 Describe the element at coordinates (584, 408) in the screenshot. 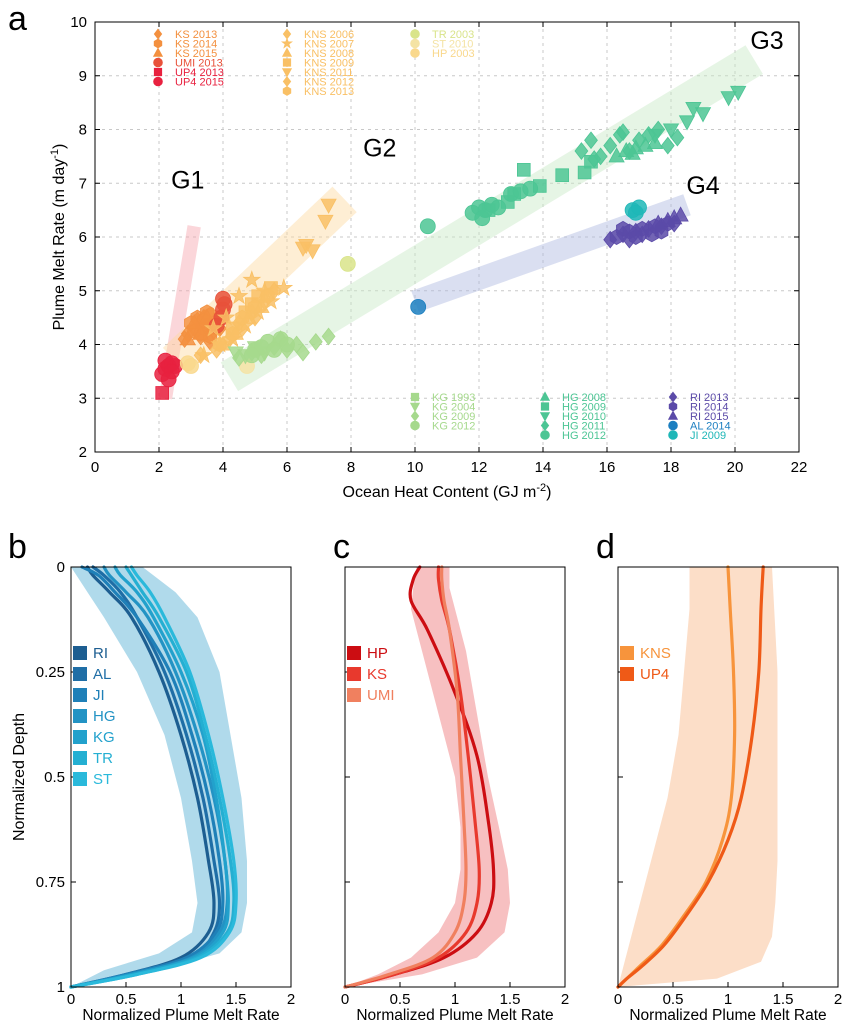

I see `legend-label: HG 2009` at that location.